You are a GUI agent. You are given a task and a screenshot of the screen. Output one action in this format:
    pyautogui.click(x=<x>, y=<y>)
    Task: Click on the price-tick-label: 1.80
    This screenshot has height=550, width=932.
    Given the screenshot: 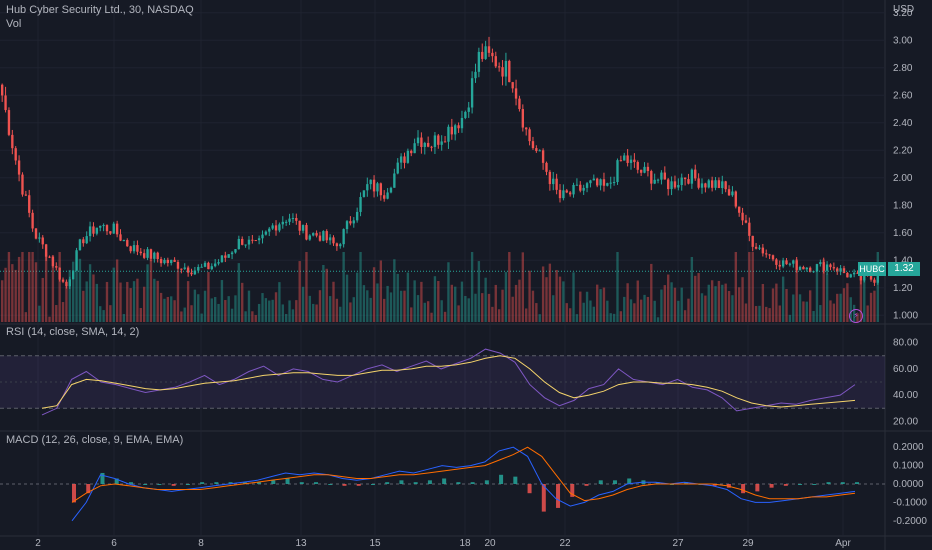 What is the action you would take?
    pyautogui.click(x=903, y=205)
    